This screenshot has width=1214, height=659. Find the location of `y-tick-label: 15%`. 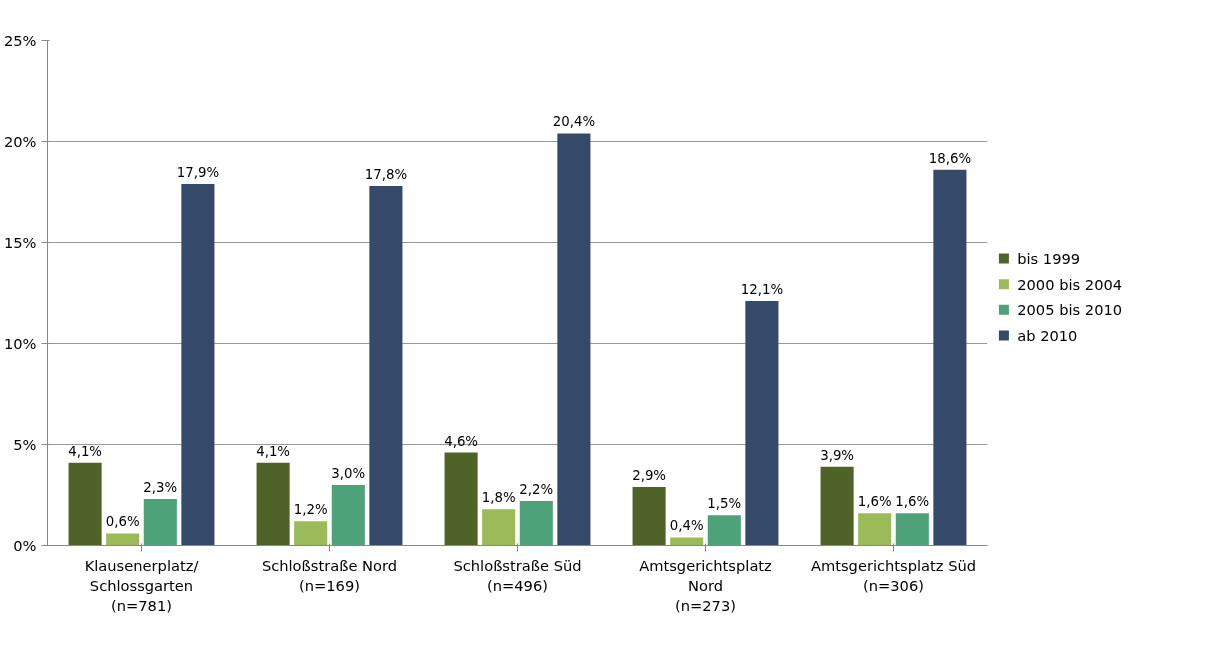

y-tick-label: 15% is located at coordinates (20, 242).